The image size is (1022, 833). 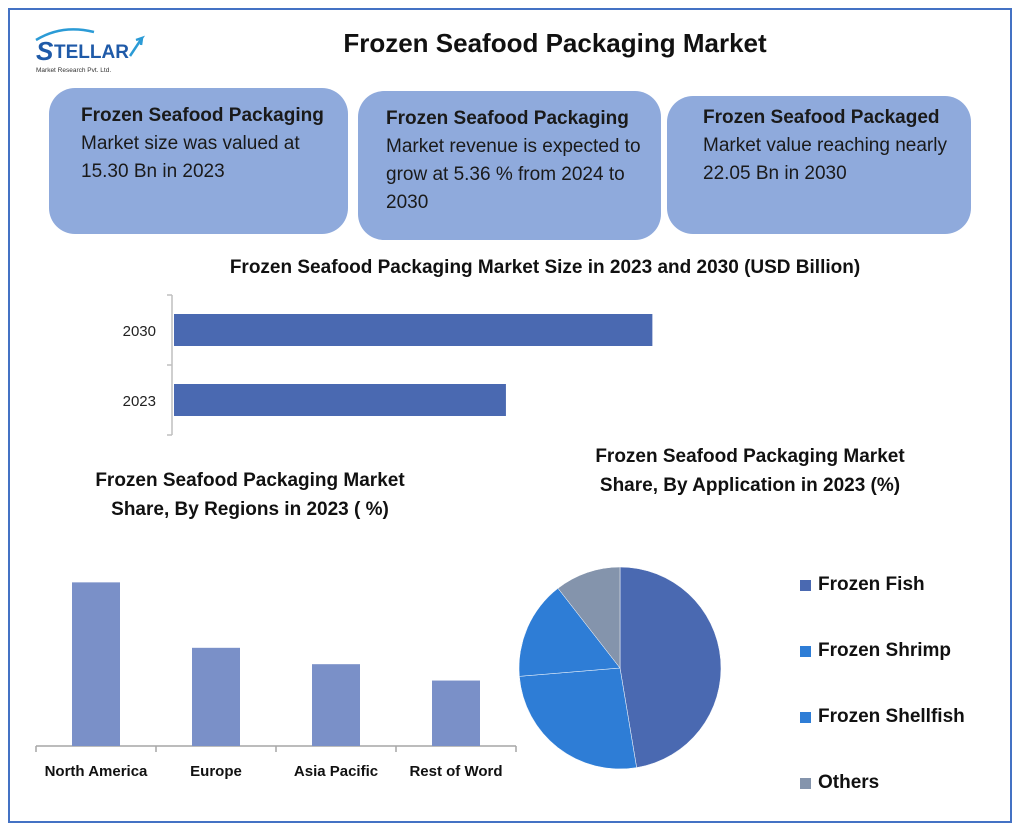 I want to click on logo-graphic: S TELLAR Market Research Pvt. Ltd., so click(x=90, y=51).